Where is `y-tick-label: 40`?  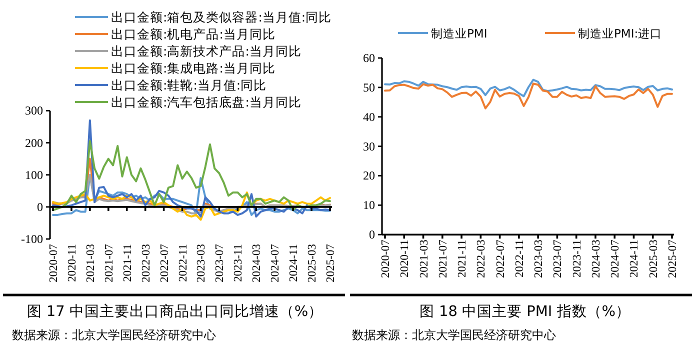 y-tick-label: 40 is located at coordinates (369, 117).